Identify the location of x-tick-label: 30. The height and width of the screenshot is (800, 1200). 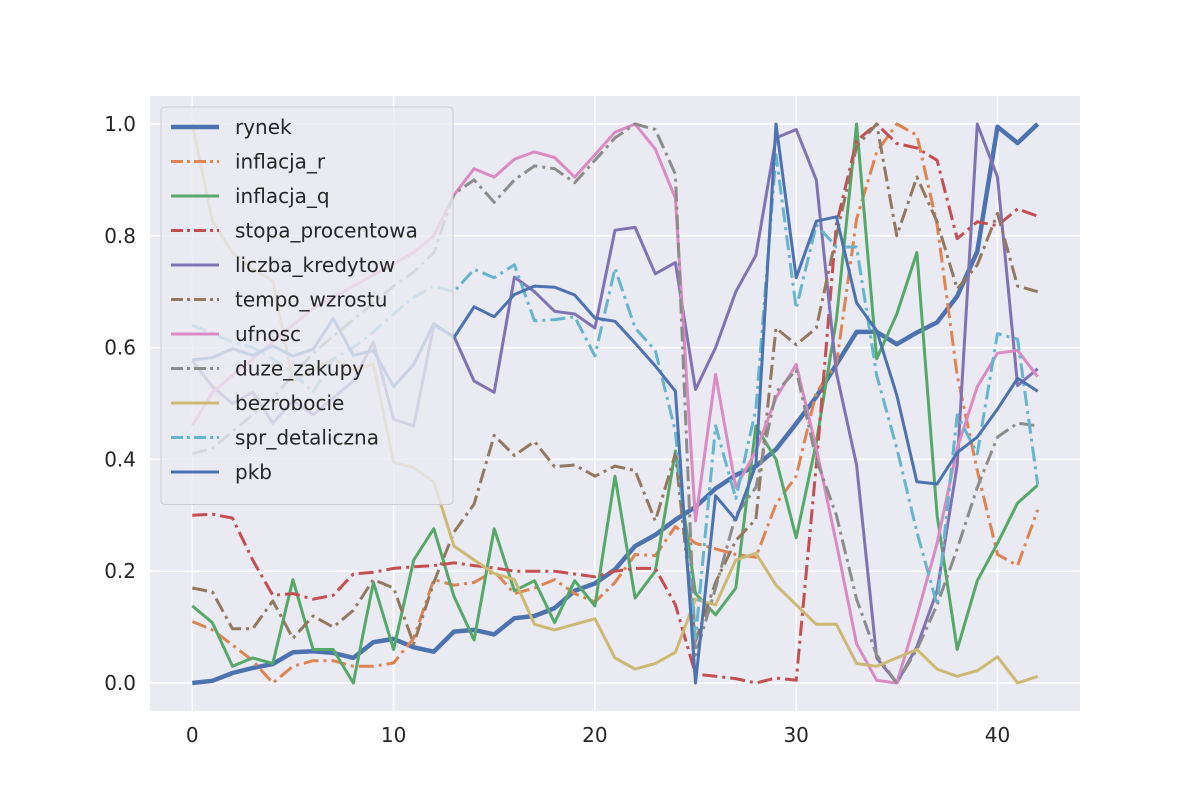
(795, 735).